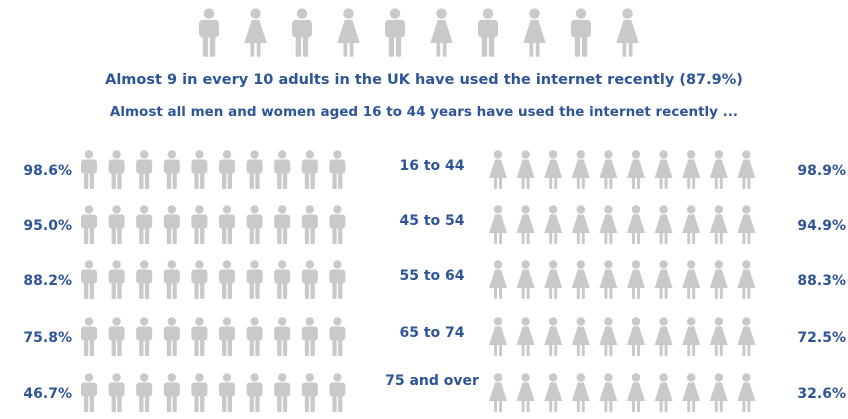  What do you see at coordinates (47, 394) in the screenshot?
I see `value-label: 46.7%` at bounding box center [47, 394].